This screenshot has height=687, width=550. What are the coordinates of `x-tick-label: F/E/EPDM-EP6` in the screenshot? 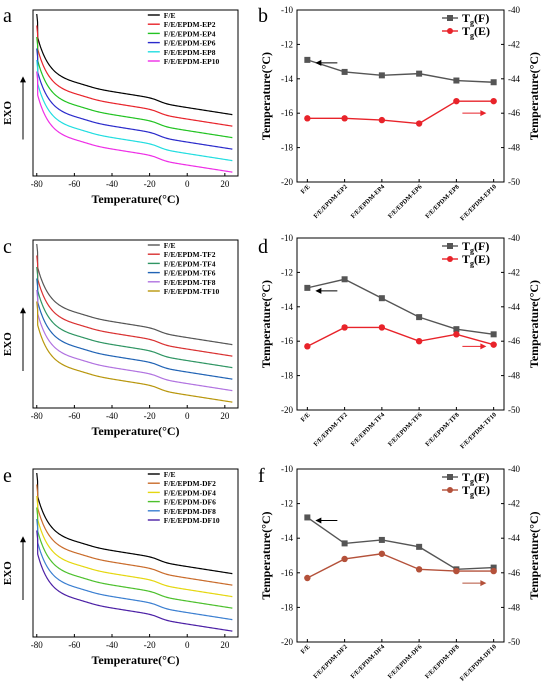 It's located at (405, 201).